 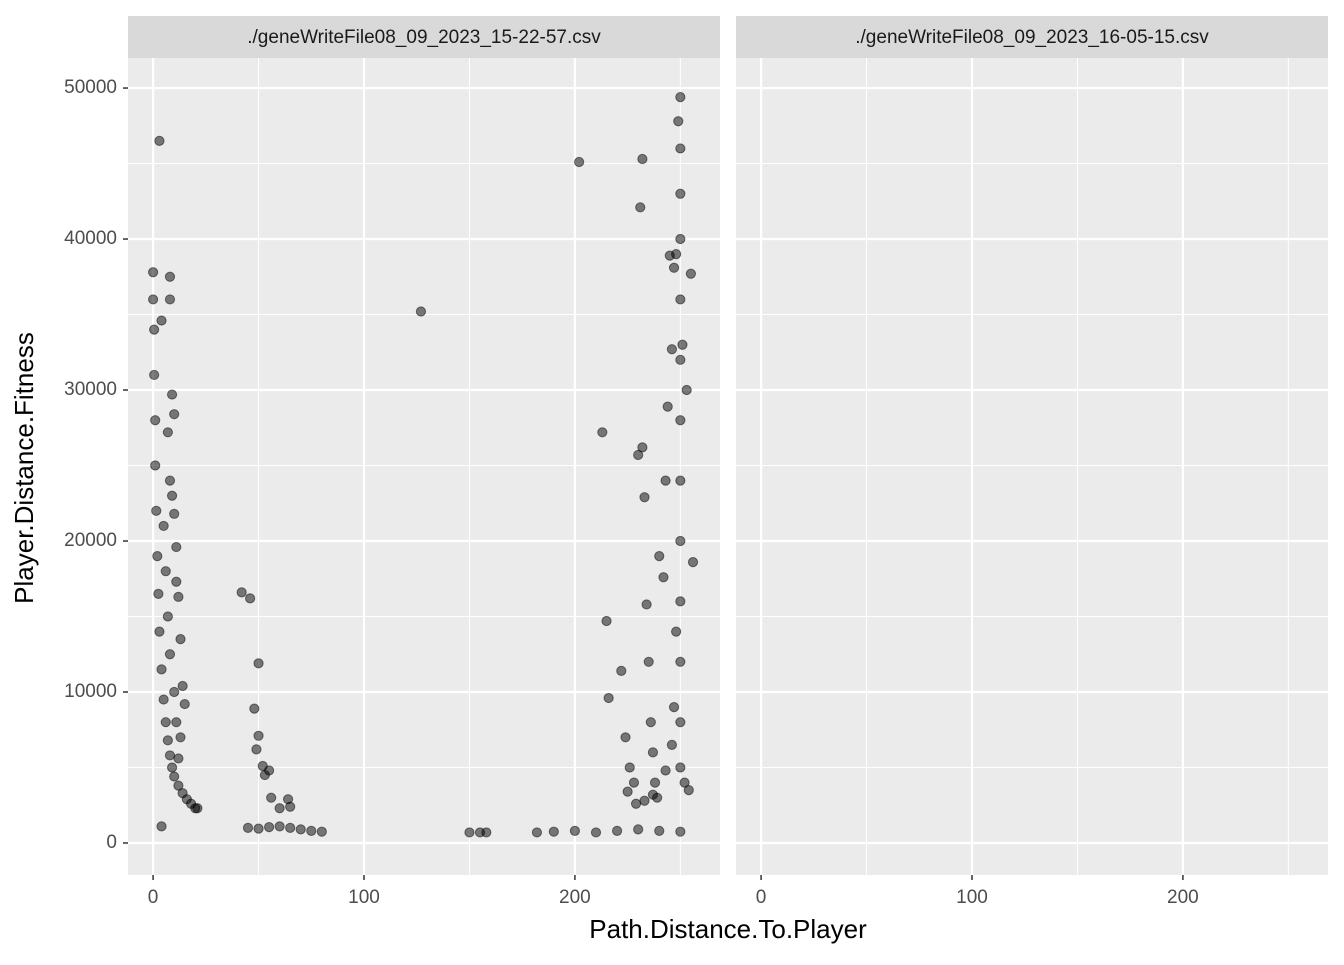 What do you see at coordinates (728, 929) in the screenshot?
I see `x-axis-title: Path.Distance.To.Player` at bounding box center [728, 929].